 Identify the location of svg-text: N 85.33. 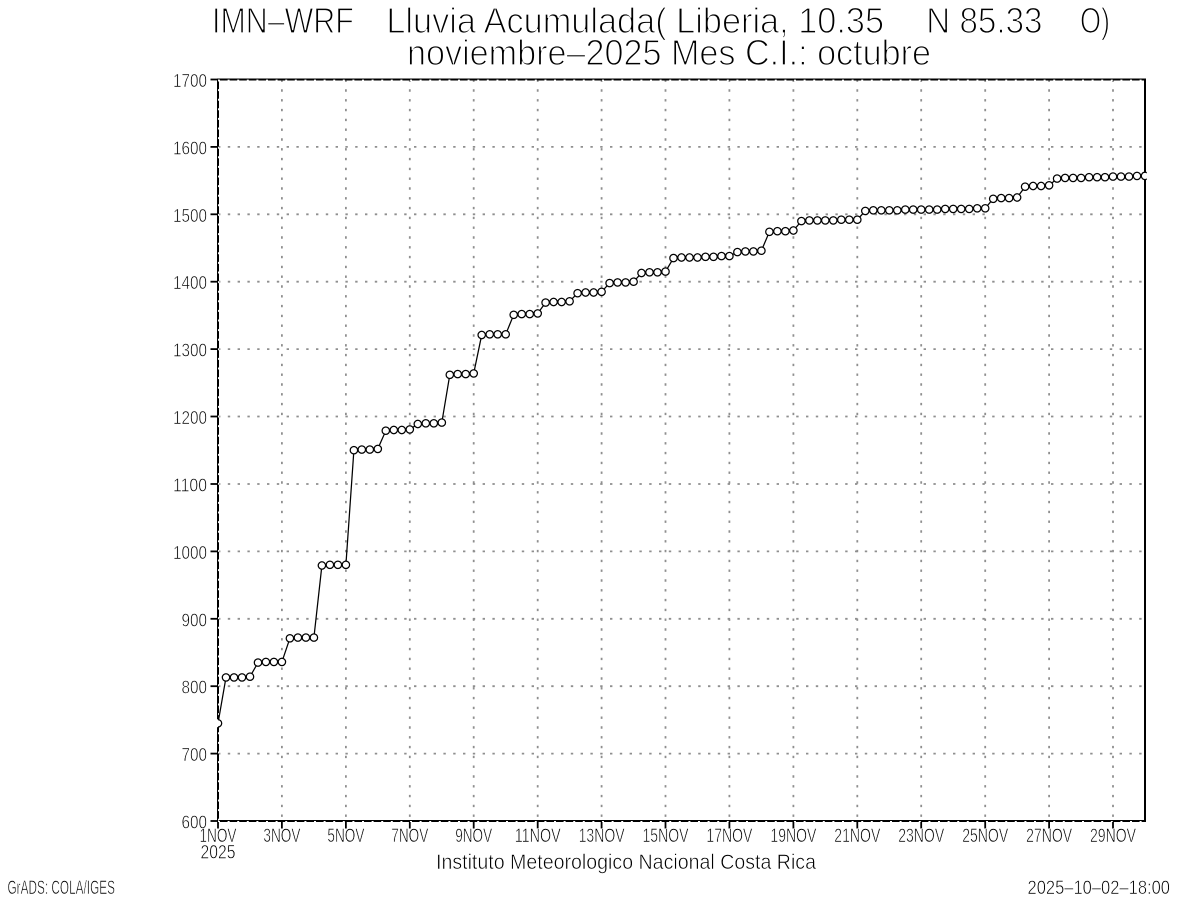
(984, 20).